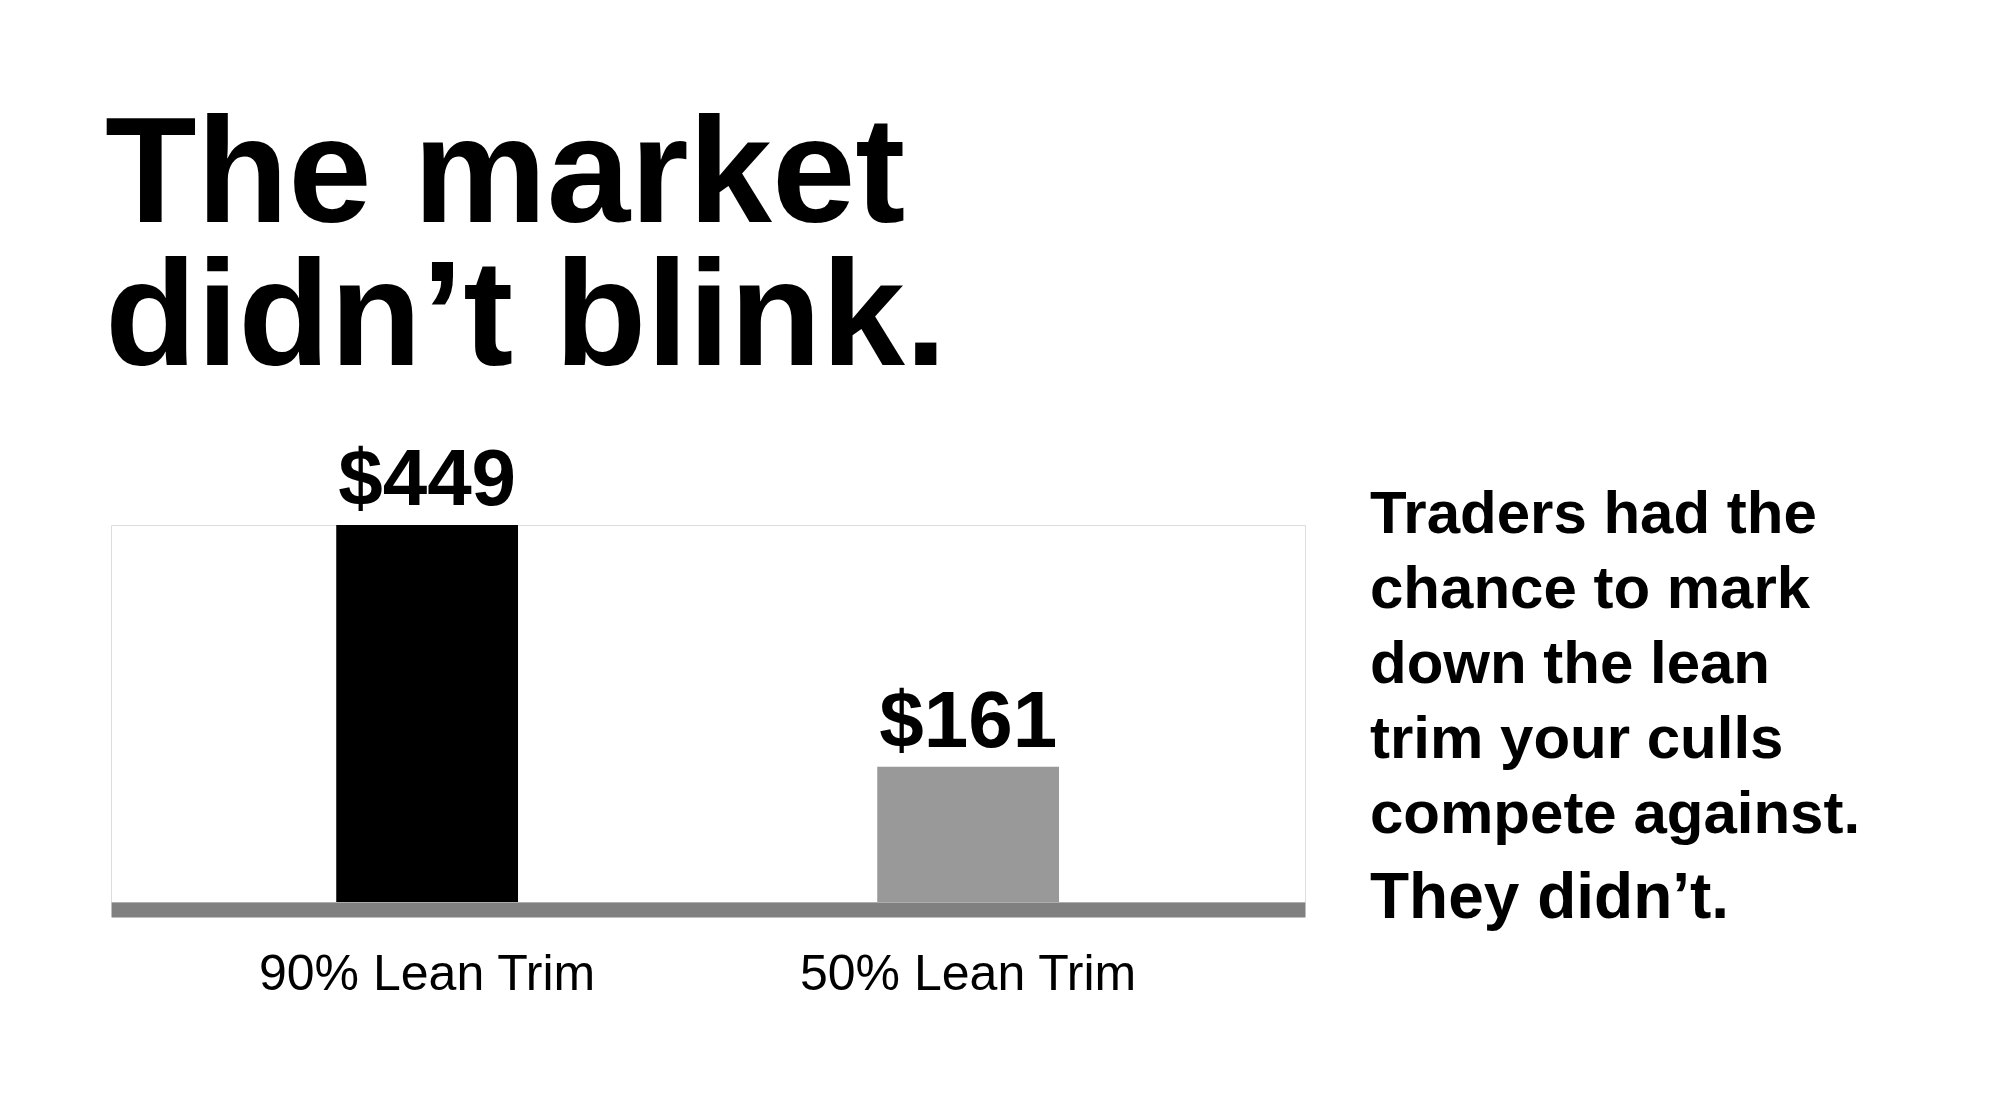  Describe the element at coordinates (526, 241) in the screenshot. I see `chart-title: The market didn’t blink.` at that location.